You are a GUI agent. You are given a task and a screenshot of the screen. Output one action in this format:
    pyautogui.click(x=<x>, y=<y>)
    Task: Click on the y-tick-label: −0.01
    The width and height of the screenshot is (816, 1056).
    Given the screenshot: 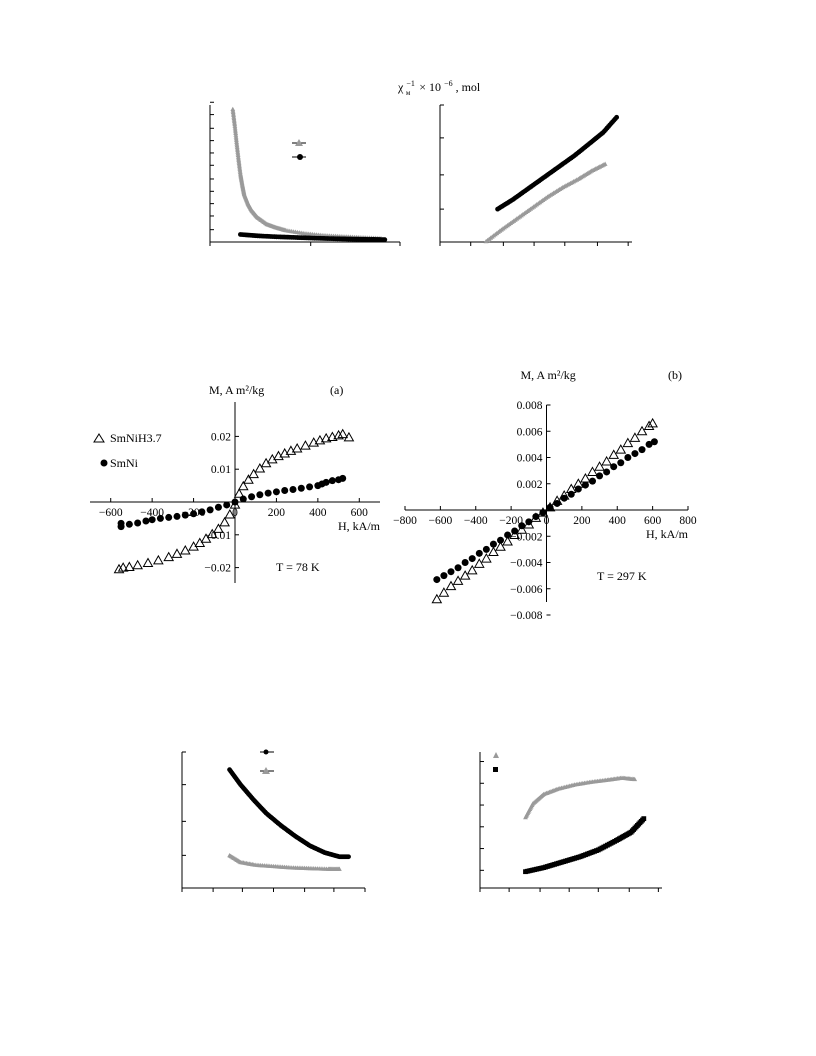 What is the action you would take?
    pyautogui.click(x=217, y=536)
    